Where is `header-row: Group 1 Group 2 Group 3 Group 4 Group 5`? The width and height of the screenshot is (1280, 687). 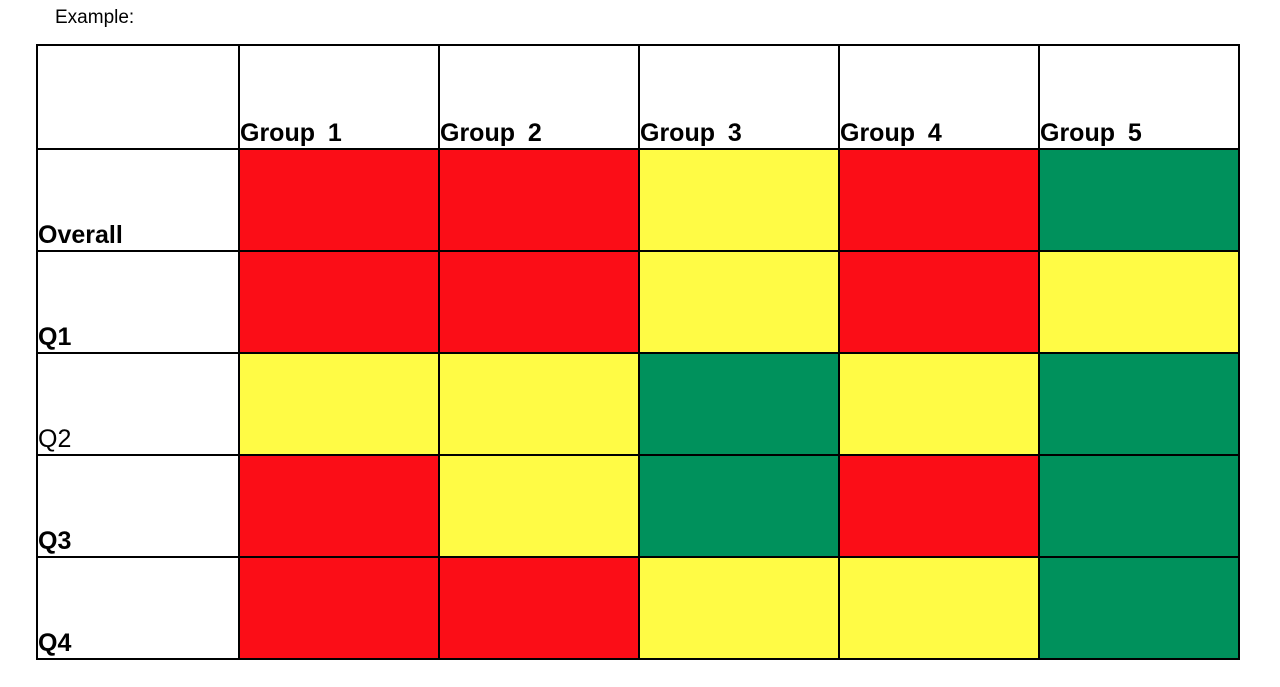 header-row: Group 1 Group 2 Group 3 Group 4 Group 5 is located at coordinates (638, 97).